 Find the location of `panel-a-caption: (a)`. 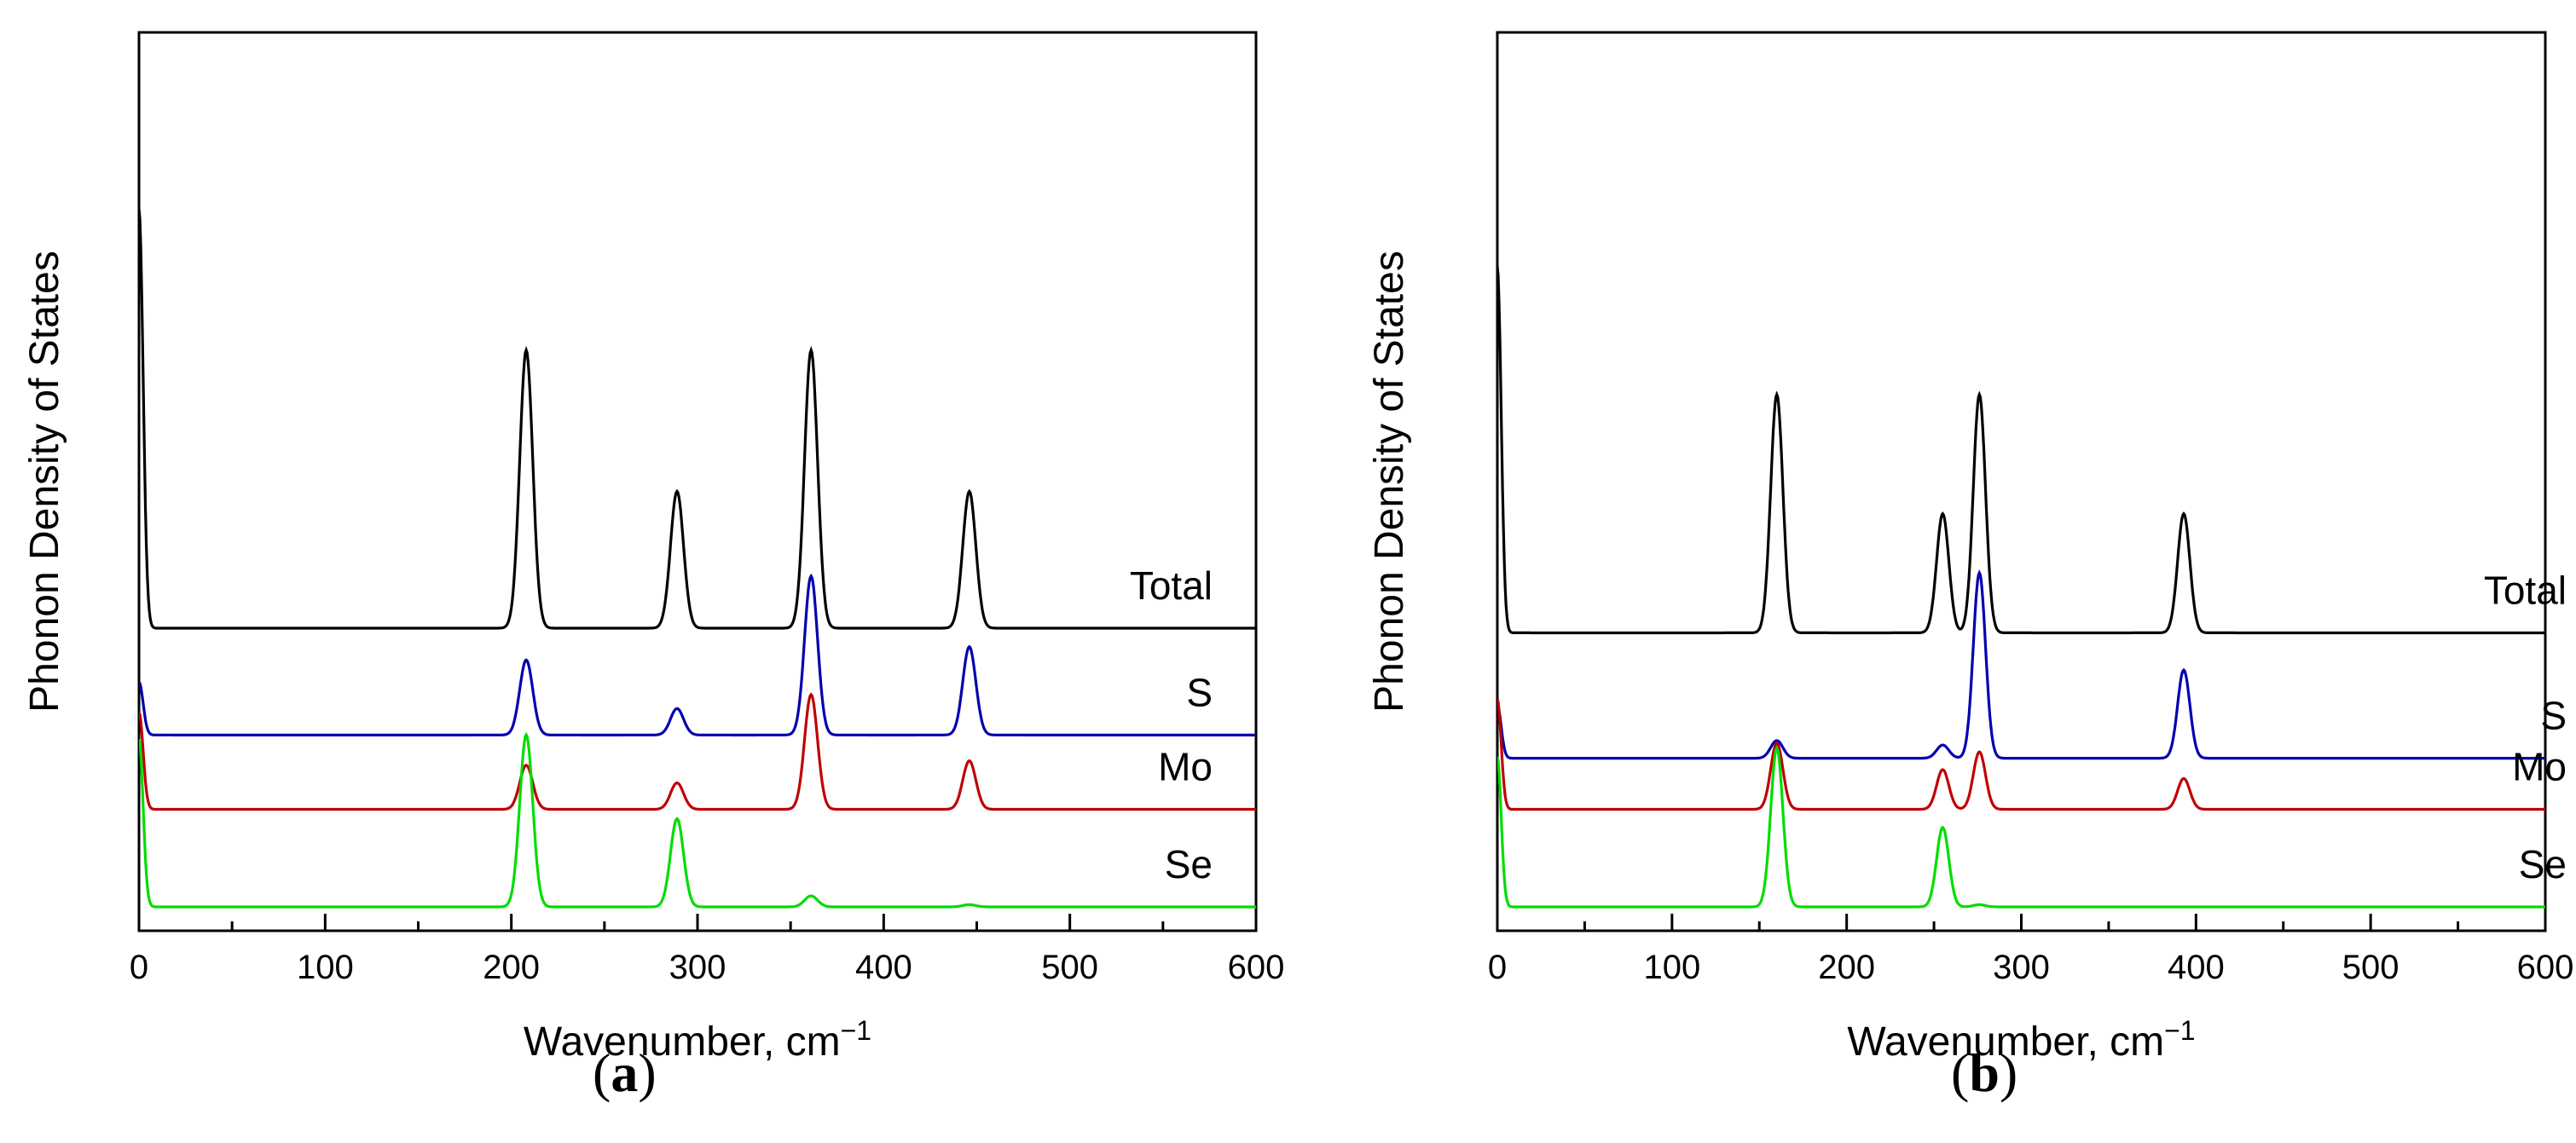

panel-a-caption: (a) is located at coordinates (625, 1072).